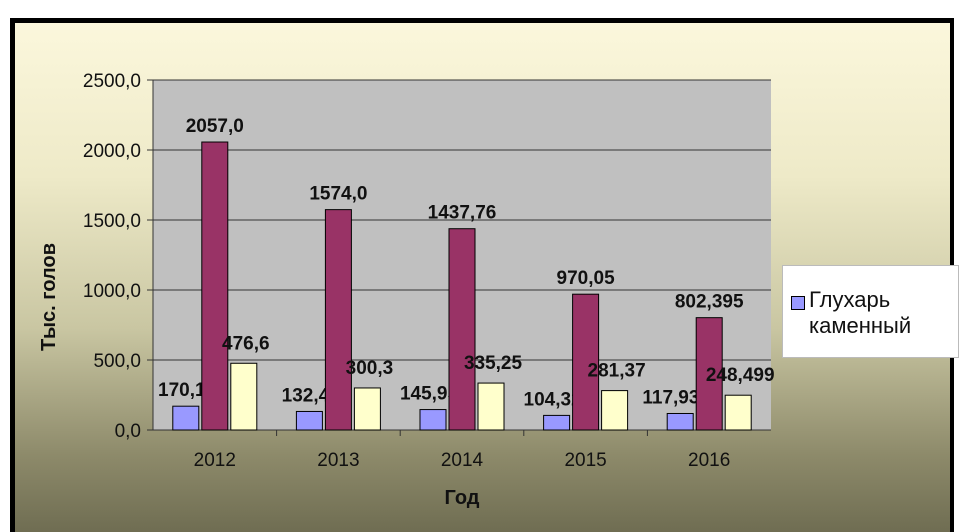  I want to click on legend: Глухарь каменный, so click(870, 311).